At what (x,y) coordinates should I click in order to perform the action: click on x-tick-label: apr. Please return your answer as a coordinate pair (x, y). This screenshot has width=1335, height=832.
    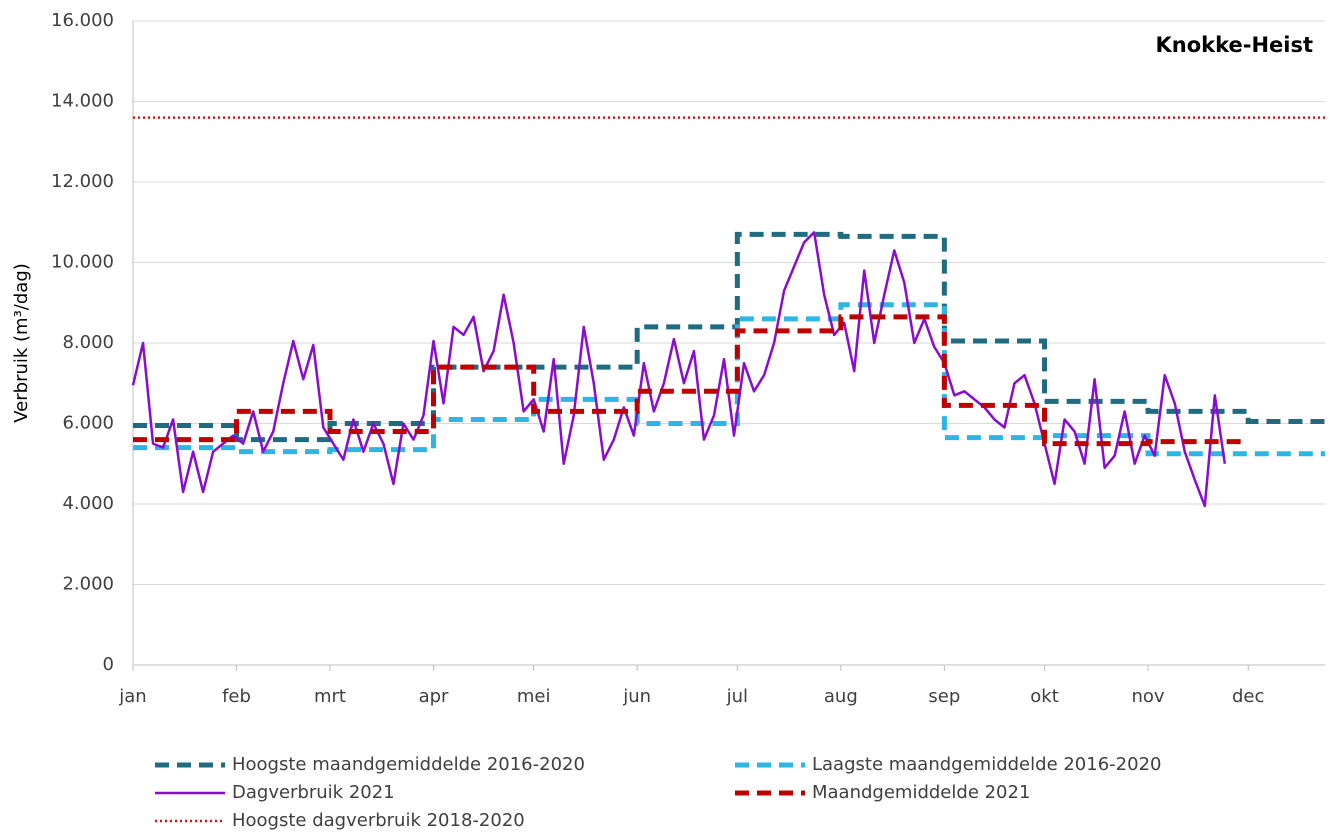
    Looking at the image, I should click on (434, 696).